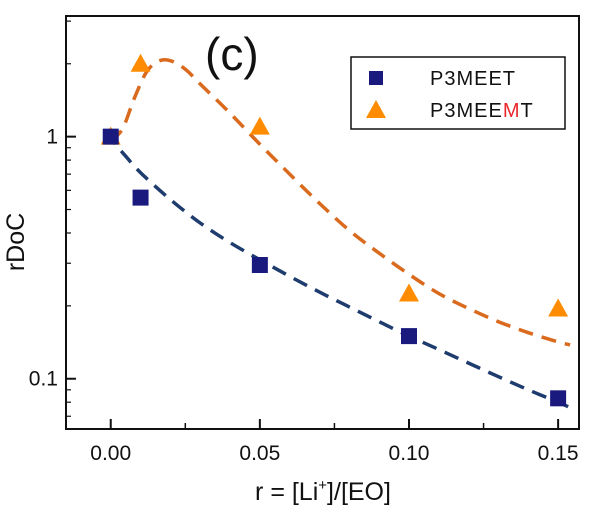 This screenshot has width=593, height=522. What do you see at coordinates (359, 492) in the screenshot?
I see `x-axis-title-suffix: ]/[EO]` at bounding box center [359, 492].